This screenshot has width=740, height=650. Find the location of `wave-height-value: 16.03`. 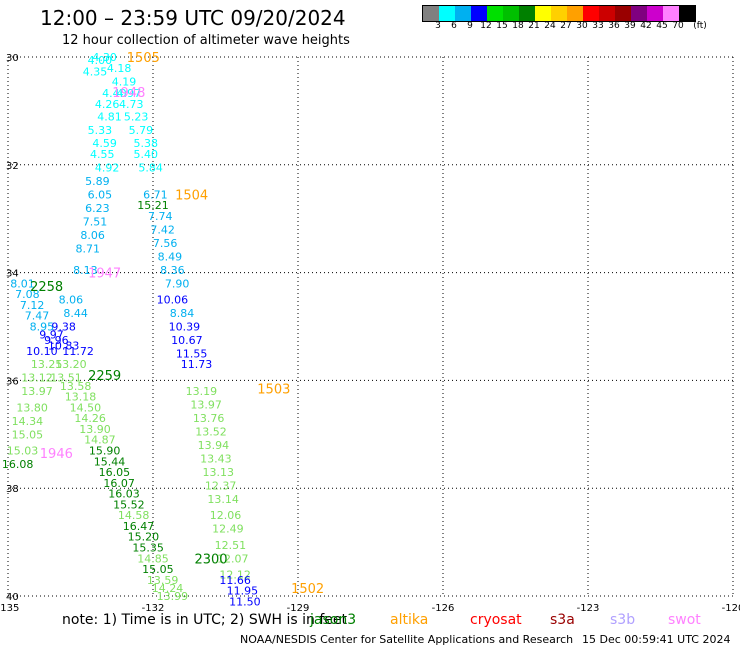

wave-height-value: 16.03 is located at coordinates (124, 494).